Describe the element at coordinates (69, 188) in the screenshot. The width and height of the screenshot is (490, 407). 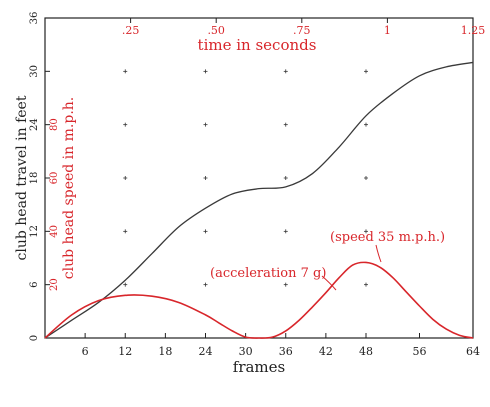
I see `inner-axis-title: club head speed in m.p.h.` at that location.